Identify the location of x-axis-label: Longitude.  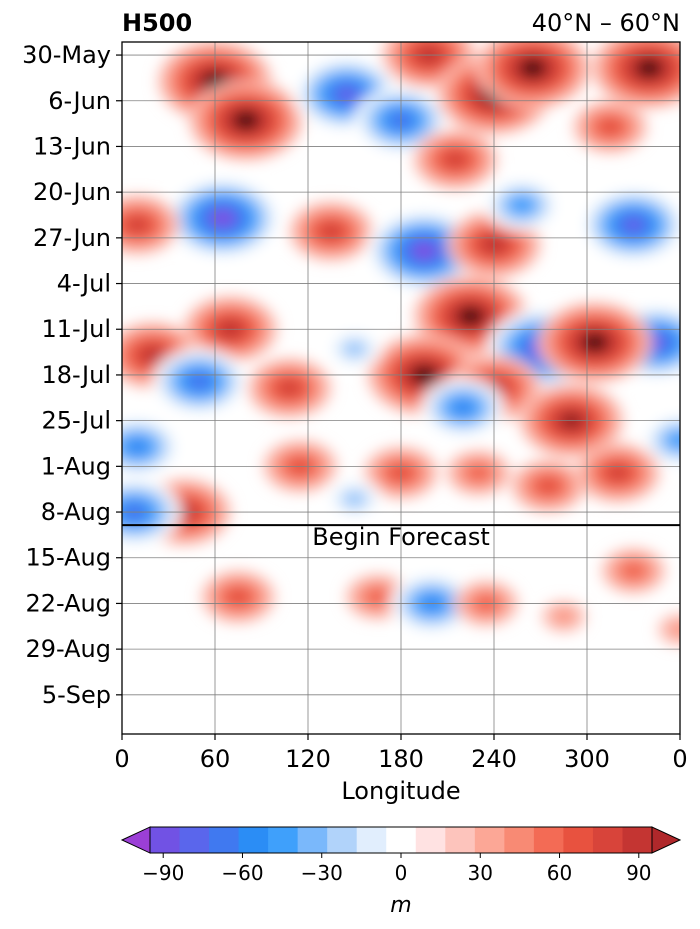
(400, 791).